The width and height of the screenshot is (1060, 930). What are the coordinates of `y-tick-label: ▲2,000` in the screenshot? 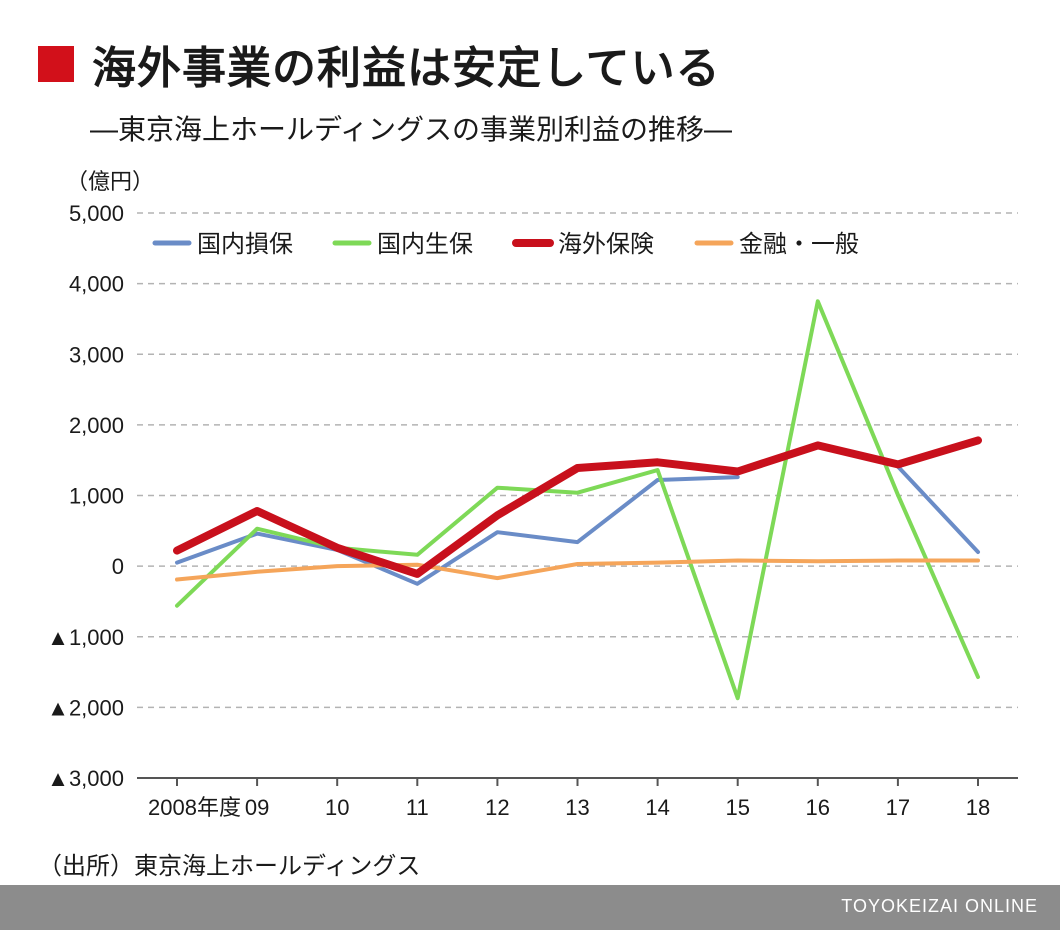 It's located at (85, 707).